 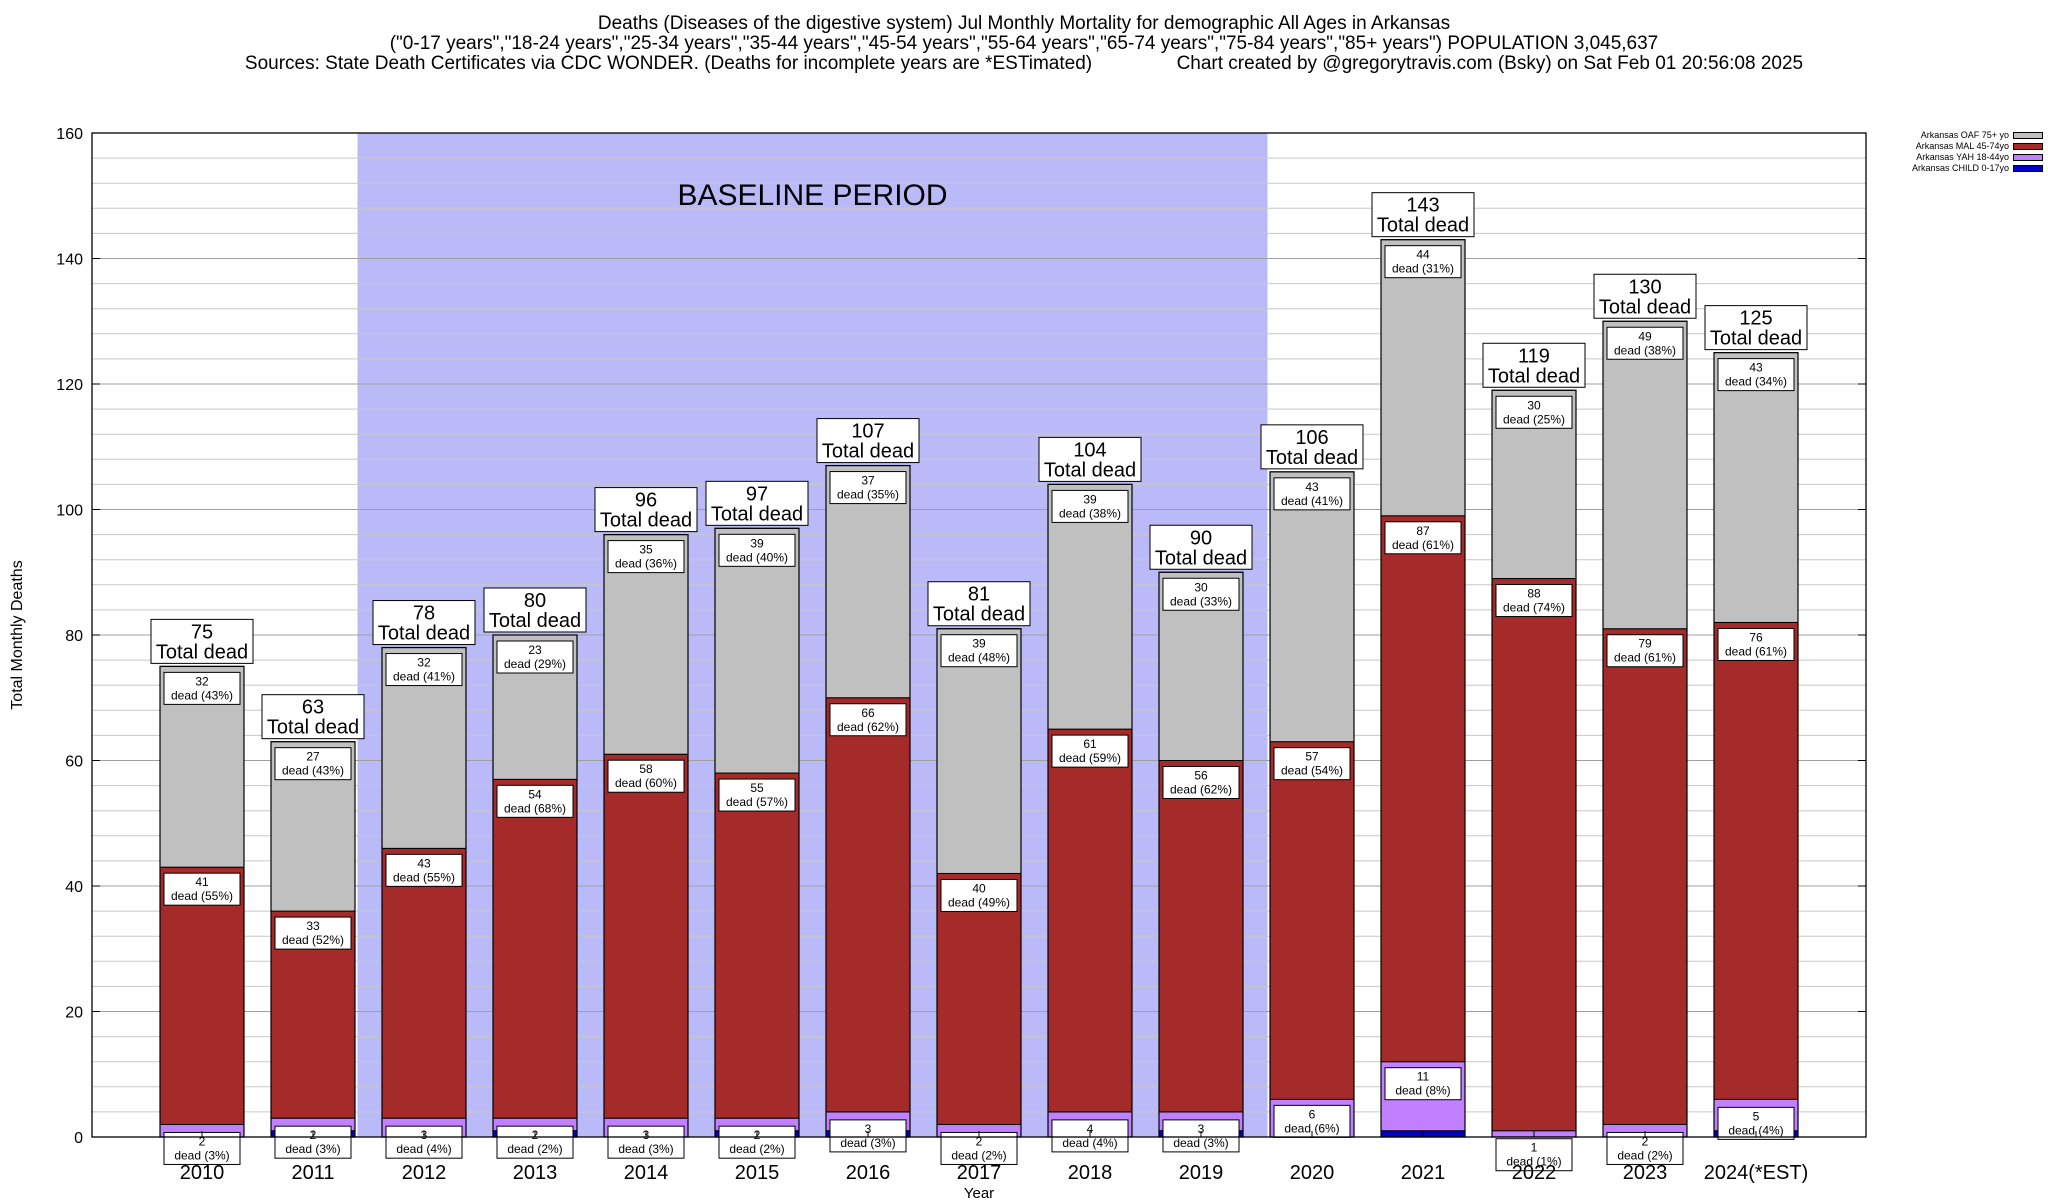 I want to click on segment-percent-label: dead (36%), so click(x=646, y=564).